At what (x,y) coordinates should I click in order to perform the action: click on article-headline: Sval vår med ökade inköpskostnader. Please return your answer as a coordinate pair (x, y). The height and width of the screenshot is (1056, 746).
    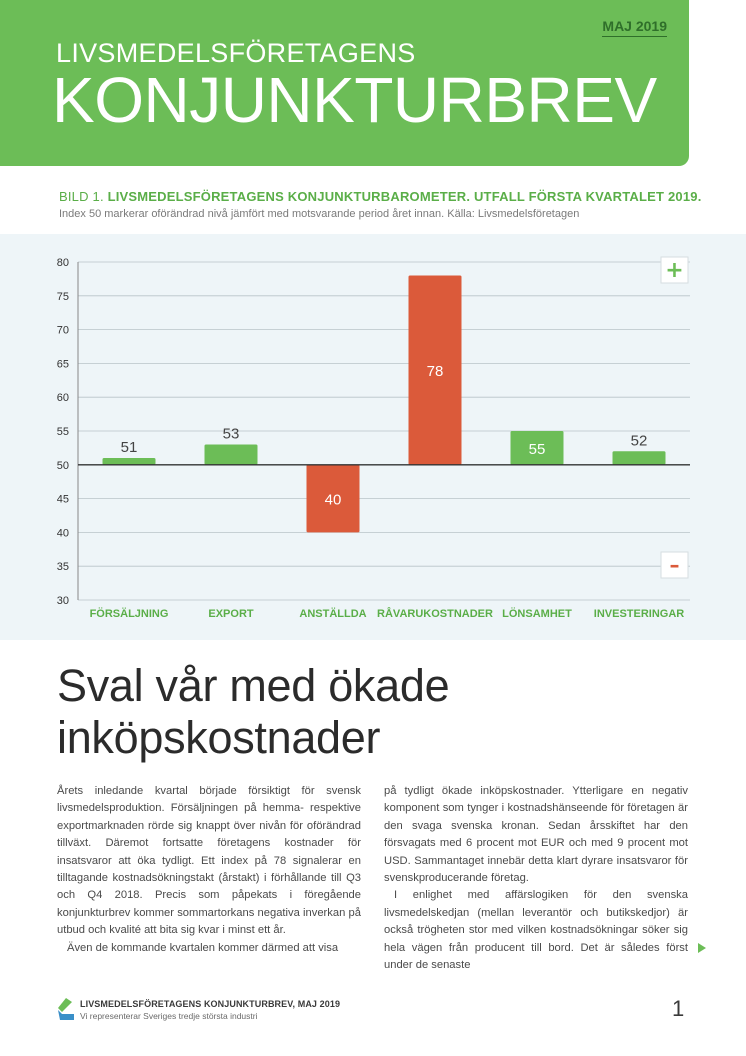
    Looking at the image, I should click on (253, 712).